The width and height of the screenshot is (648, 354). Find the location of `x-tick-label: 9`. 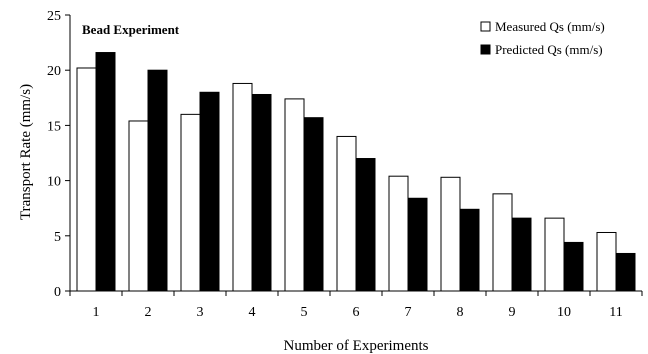

x-tick-label: 9 is located at coordinates (512, 312).